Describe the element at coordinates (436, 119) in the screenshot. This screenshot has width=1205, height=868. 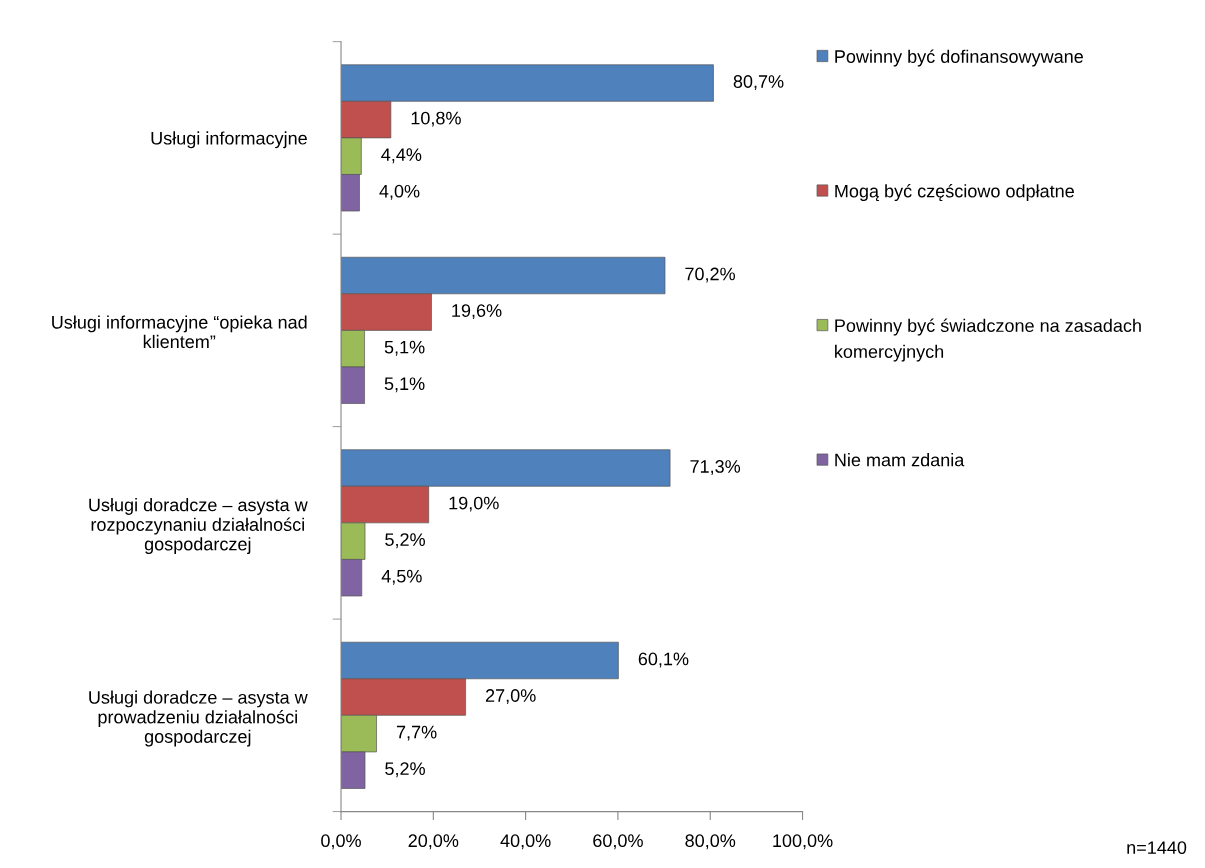
I see `data-label: 10,8%` at that location.